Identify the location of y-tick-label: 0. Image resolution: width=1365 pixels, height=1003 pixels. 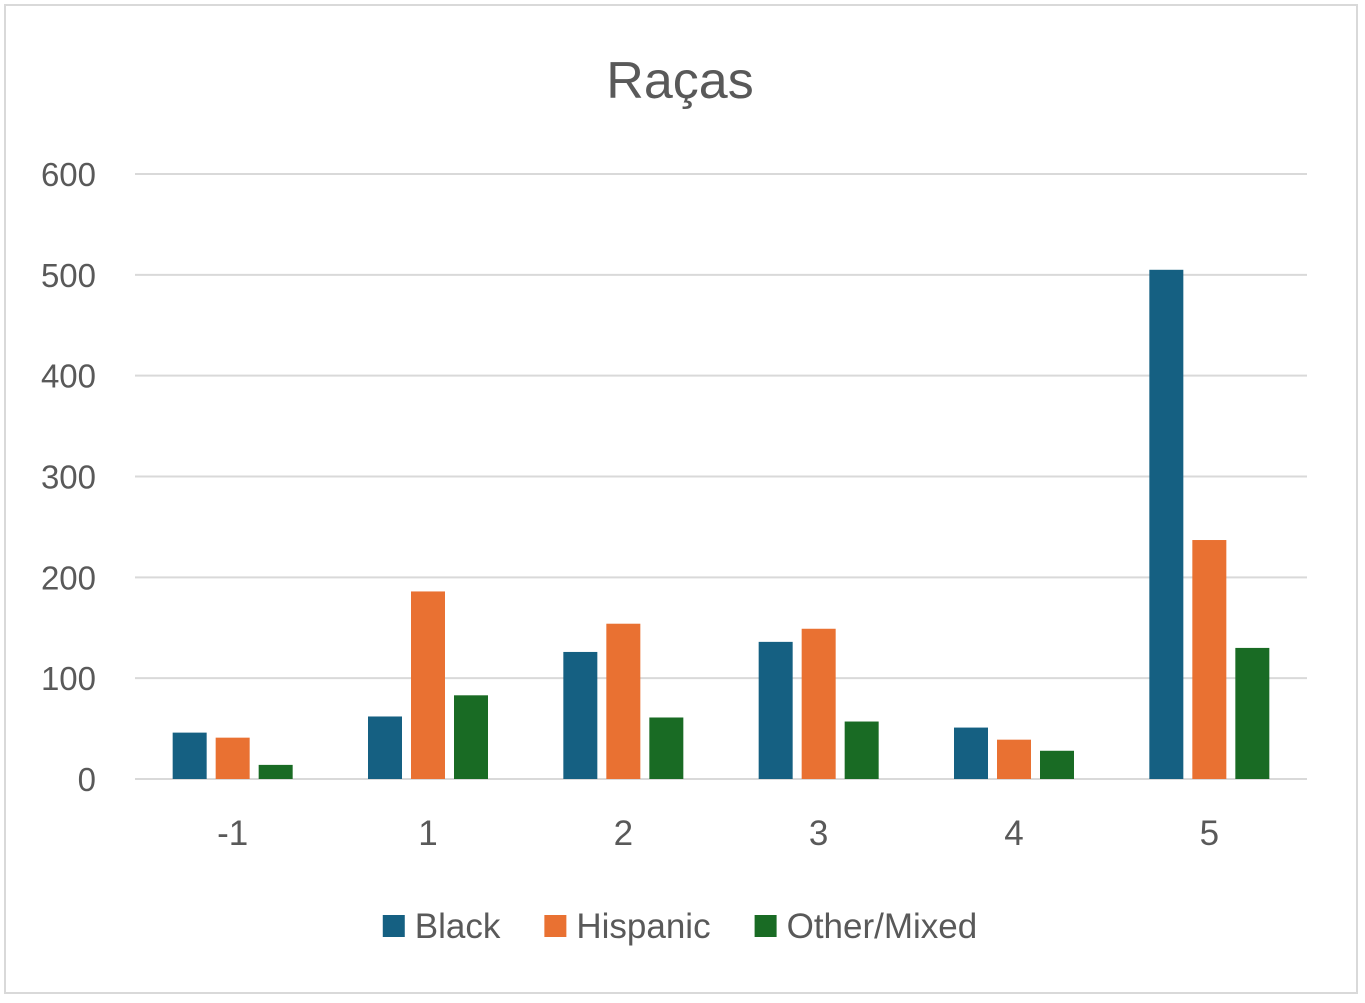
(87, 779).